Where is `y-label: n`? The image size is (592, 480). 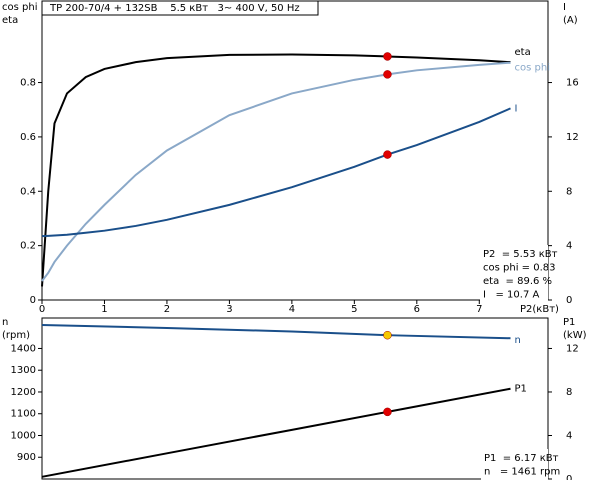
y-label: n is located at coordinates (5, 322).